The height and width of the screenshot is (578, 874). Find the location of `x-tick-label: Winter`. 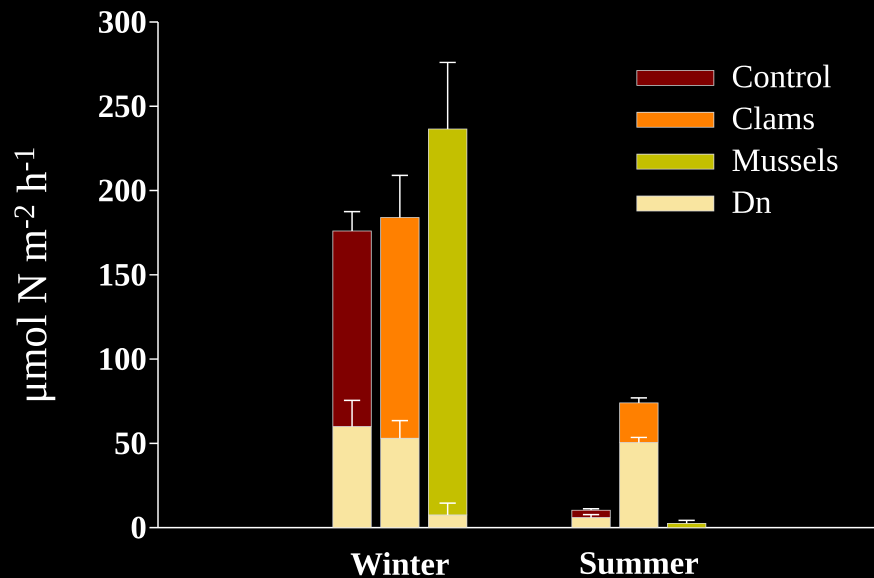

x-tick-label: Winter is located at coordinates (399, 564).